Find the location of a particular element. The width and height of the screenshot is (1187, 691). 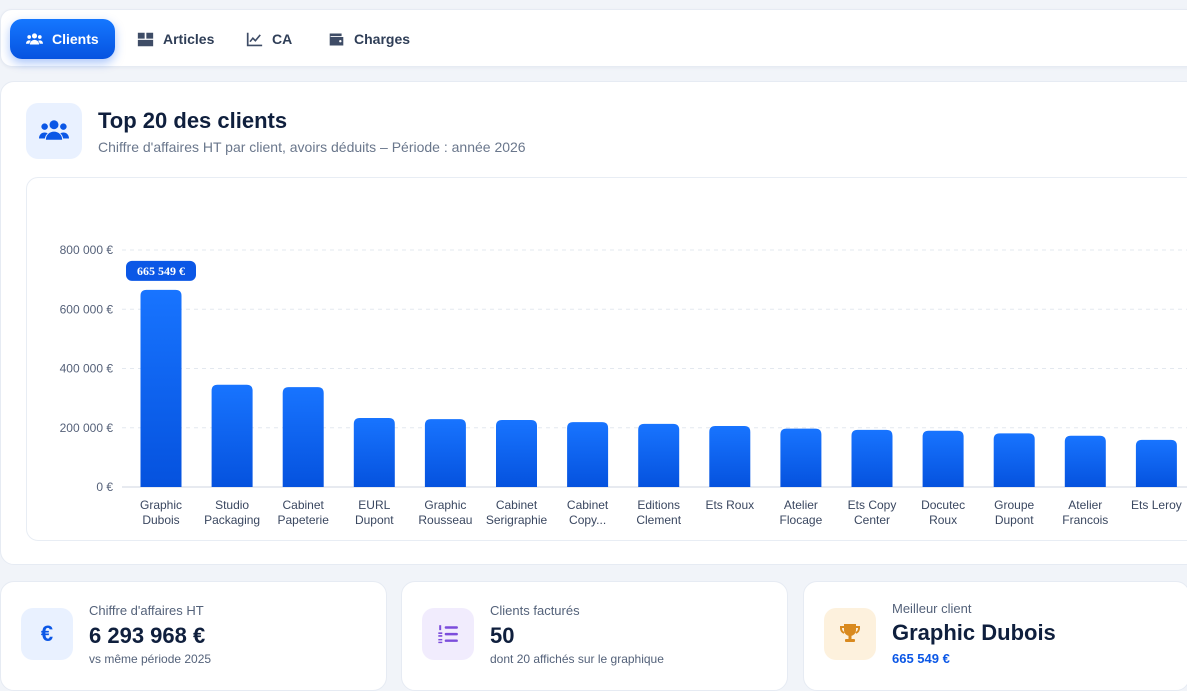

x-tick-label: Flocage is located at coordinates (801, 520).